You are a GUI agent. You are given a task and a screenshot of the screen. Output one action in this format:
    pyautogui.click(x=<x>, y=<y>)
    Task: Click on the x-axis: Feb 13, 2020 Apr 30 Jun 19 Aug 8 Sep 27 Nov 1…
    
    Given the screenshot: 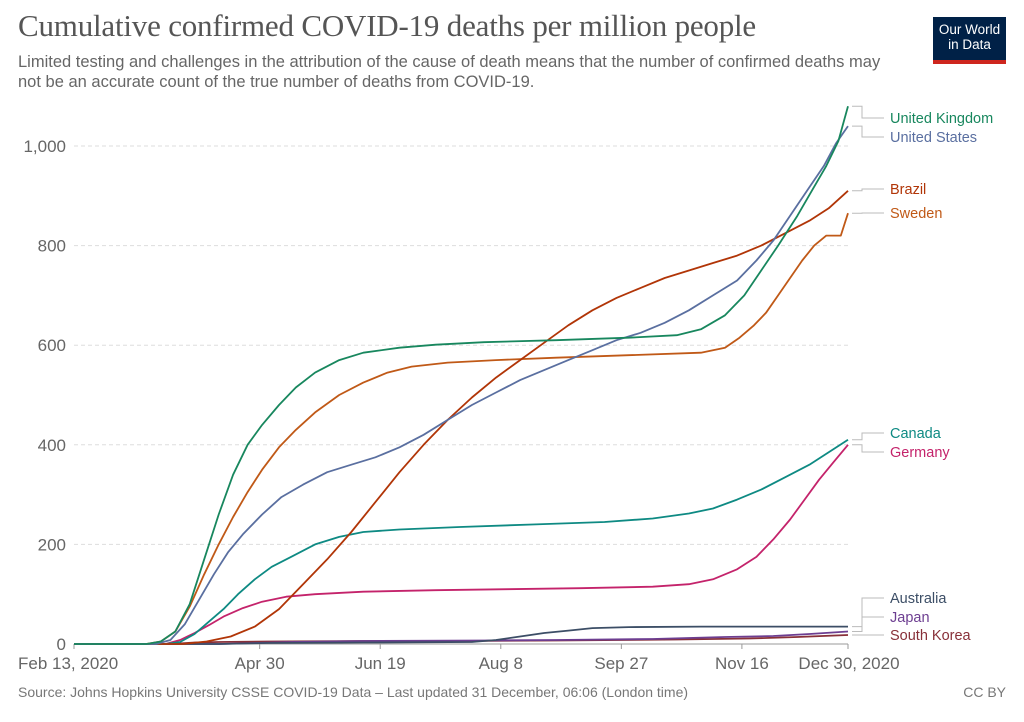 What is the action you would take?
    pyautogui.click(x=459, y=658)
    